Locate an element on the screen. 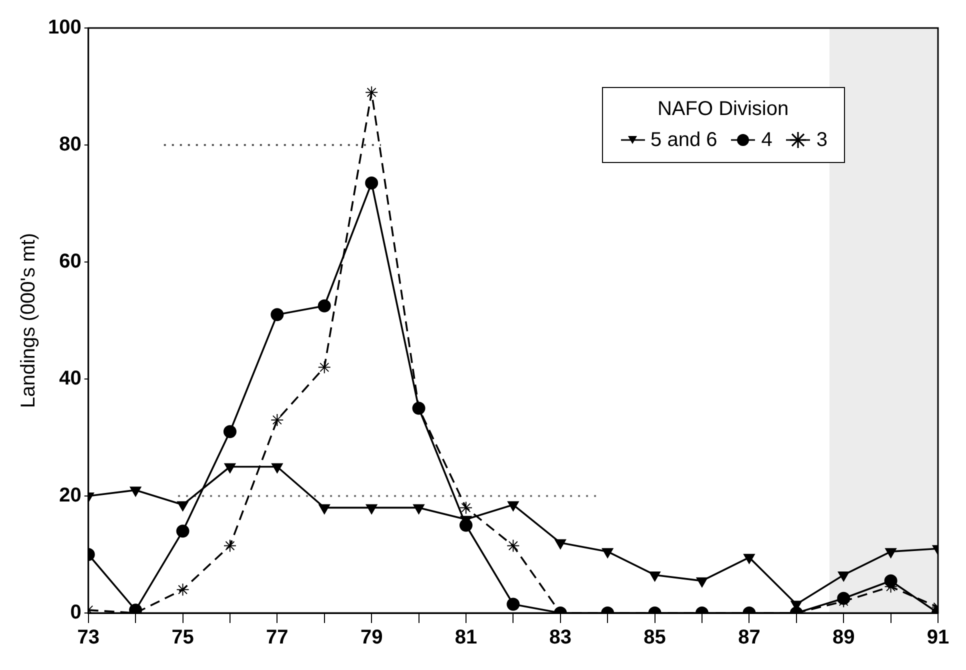 The width and height of the screenshot is (966, 670). y-tick-label: 60 is located at coordinates (70, 261).